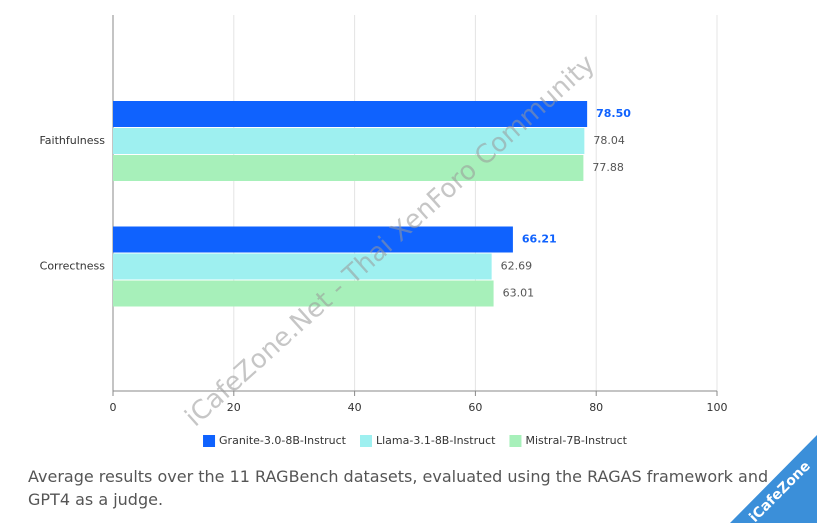  I want to click on y-tick-label: Faithfulness, so click(72, 140).